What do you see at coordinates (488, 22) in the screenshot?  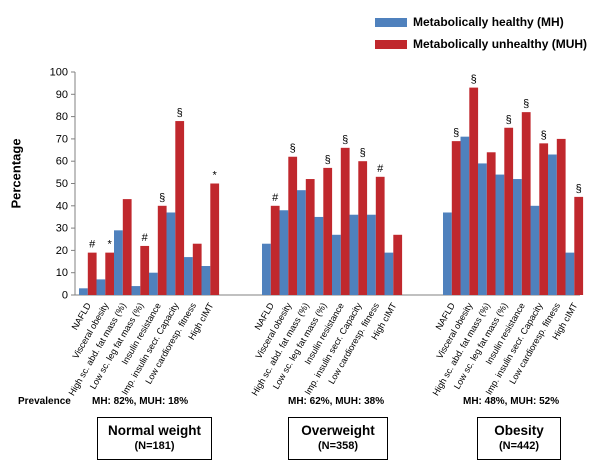 I see `legend-label-mh: Metabolically healthy (MH)` at bounding box center [488, 22].